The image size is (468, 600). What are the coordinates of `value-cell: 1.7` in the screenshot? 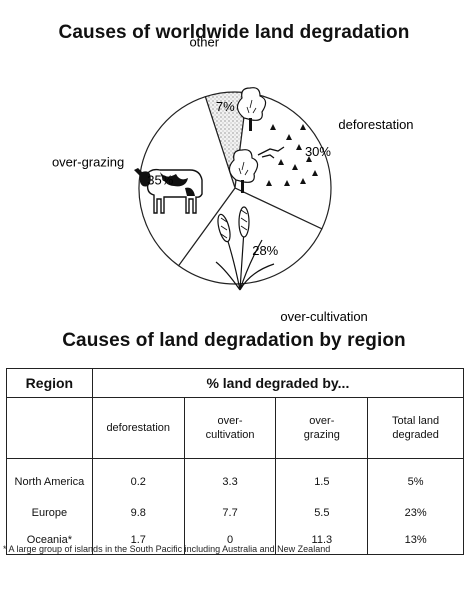 It's located at (138, 540).